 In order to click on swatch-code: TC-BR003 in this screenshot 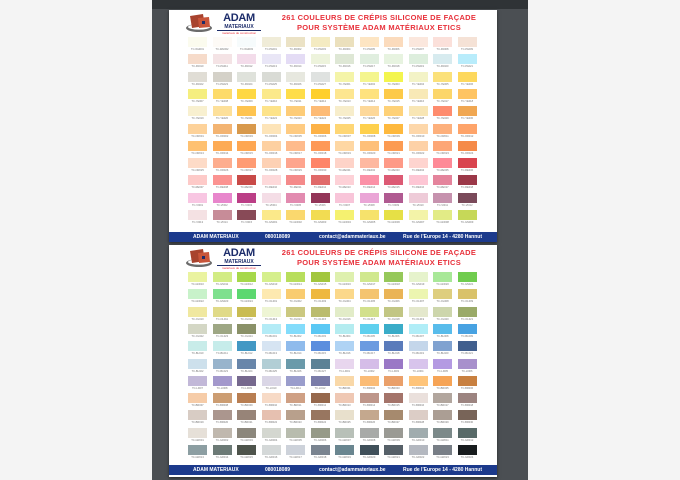, I will do `click(393, 388)`.